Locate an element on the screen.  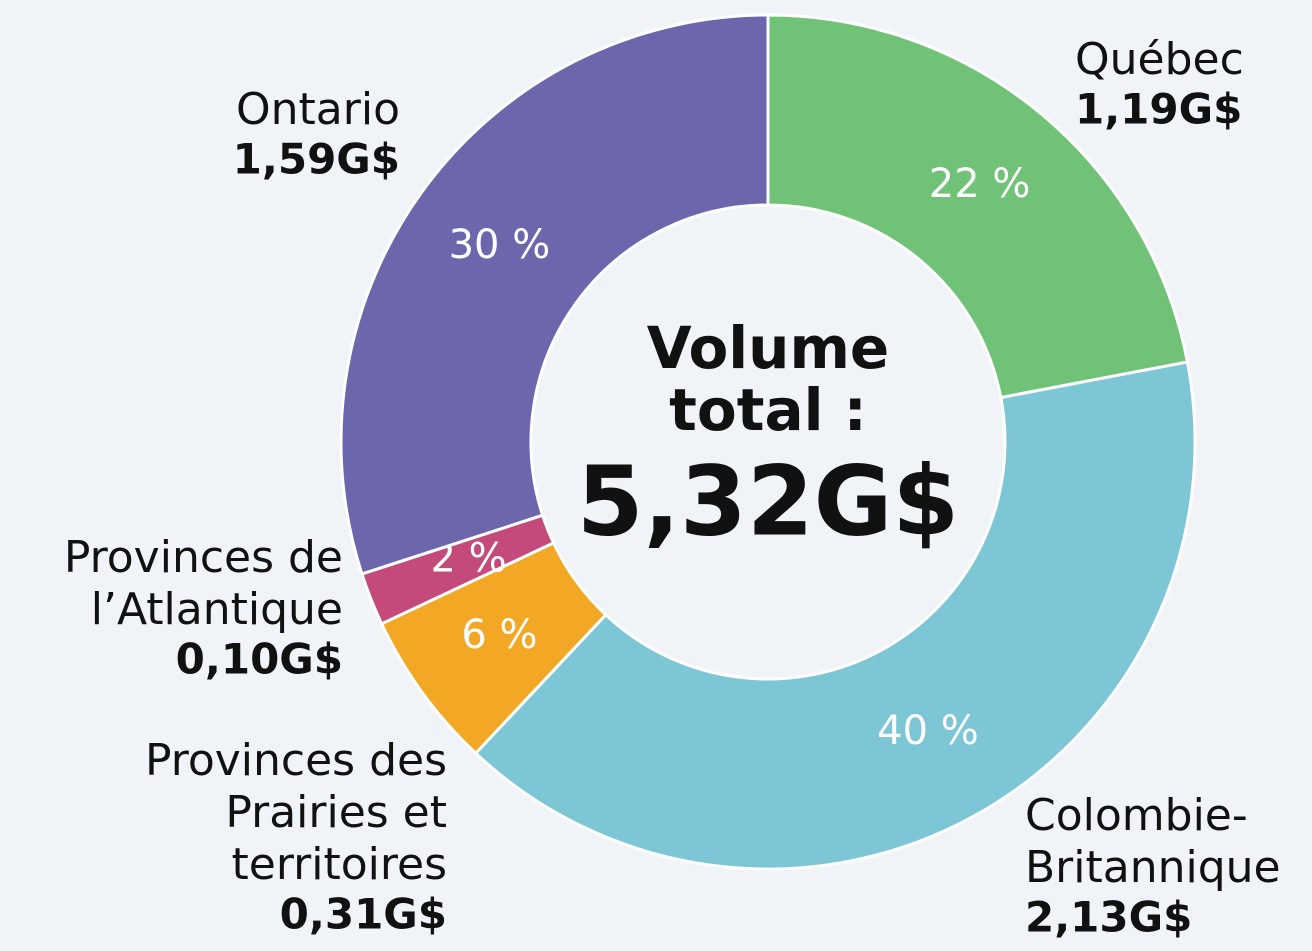
amount-label: 2,13G$ is located at coordinates (1108, 917).